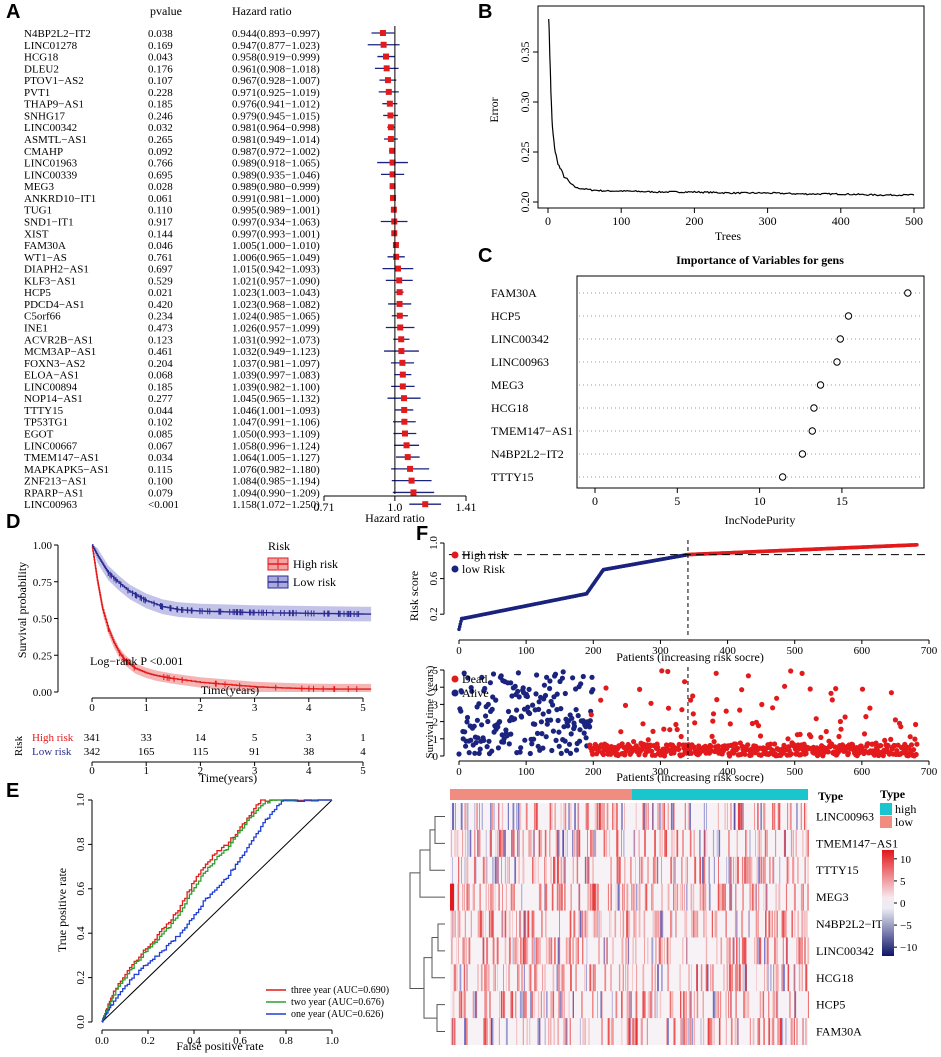  I want to click on colorbar-tick-label: 10, so click(906, 860).